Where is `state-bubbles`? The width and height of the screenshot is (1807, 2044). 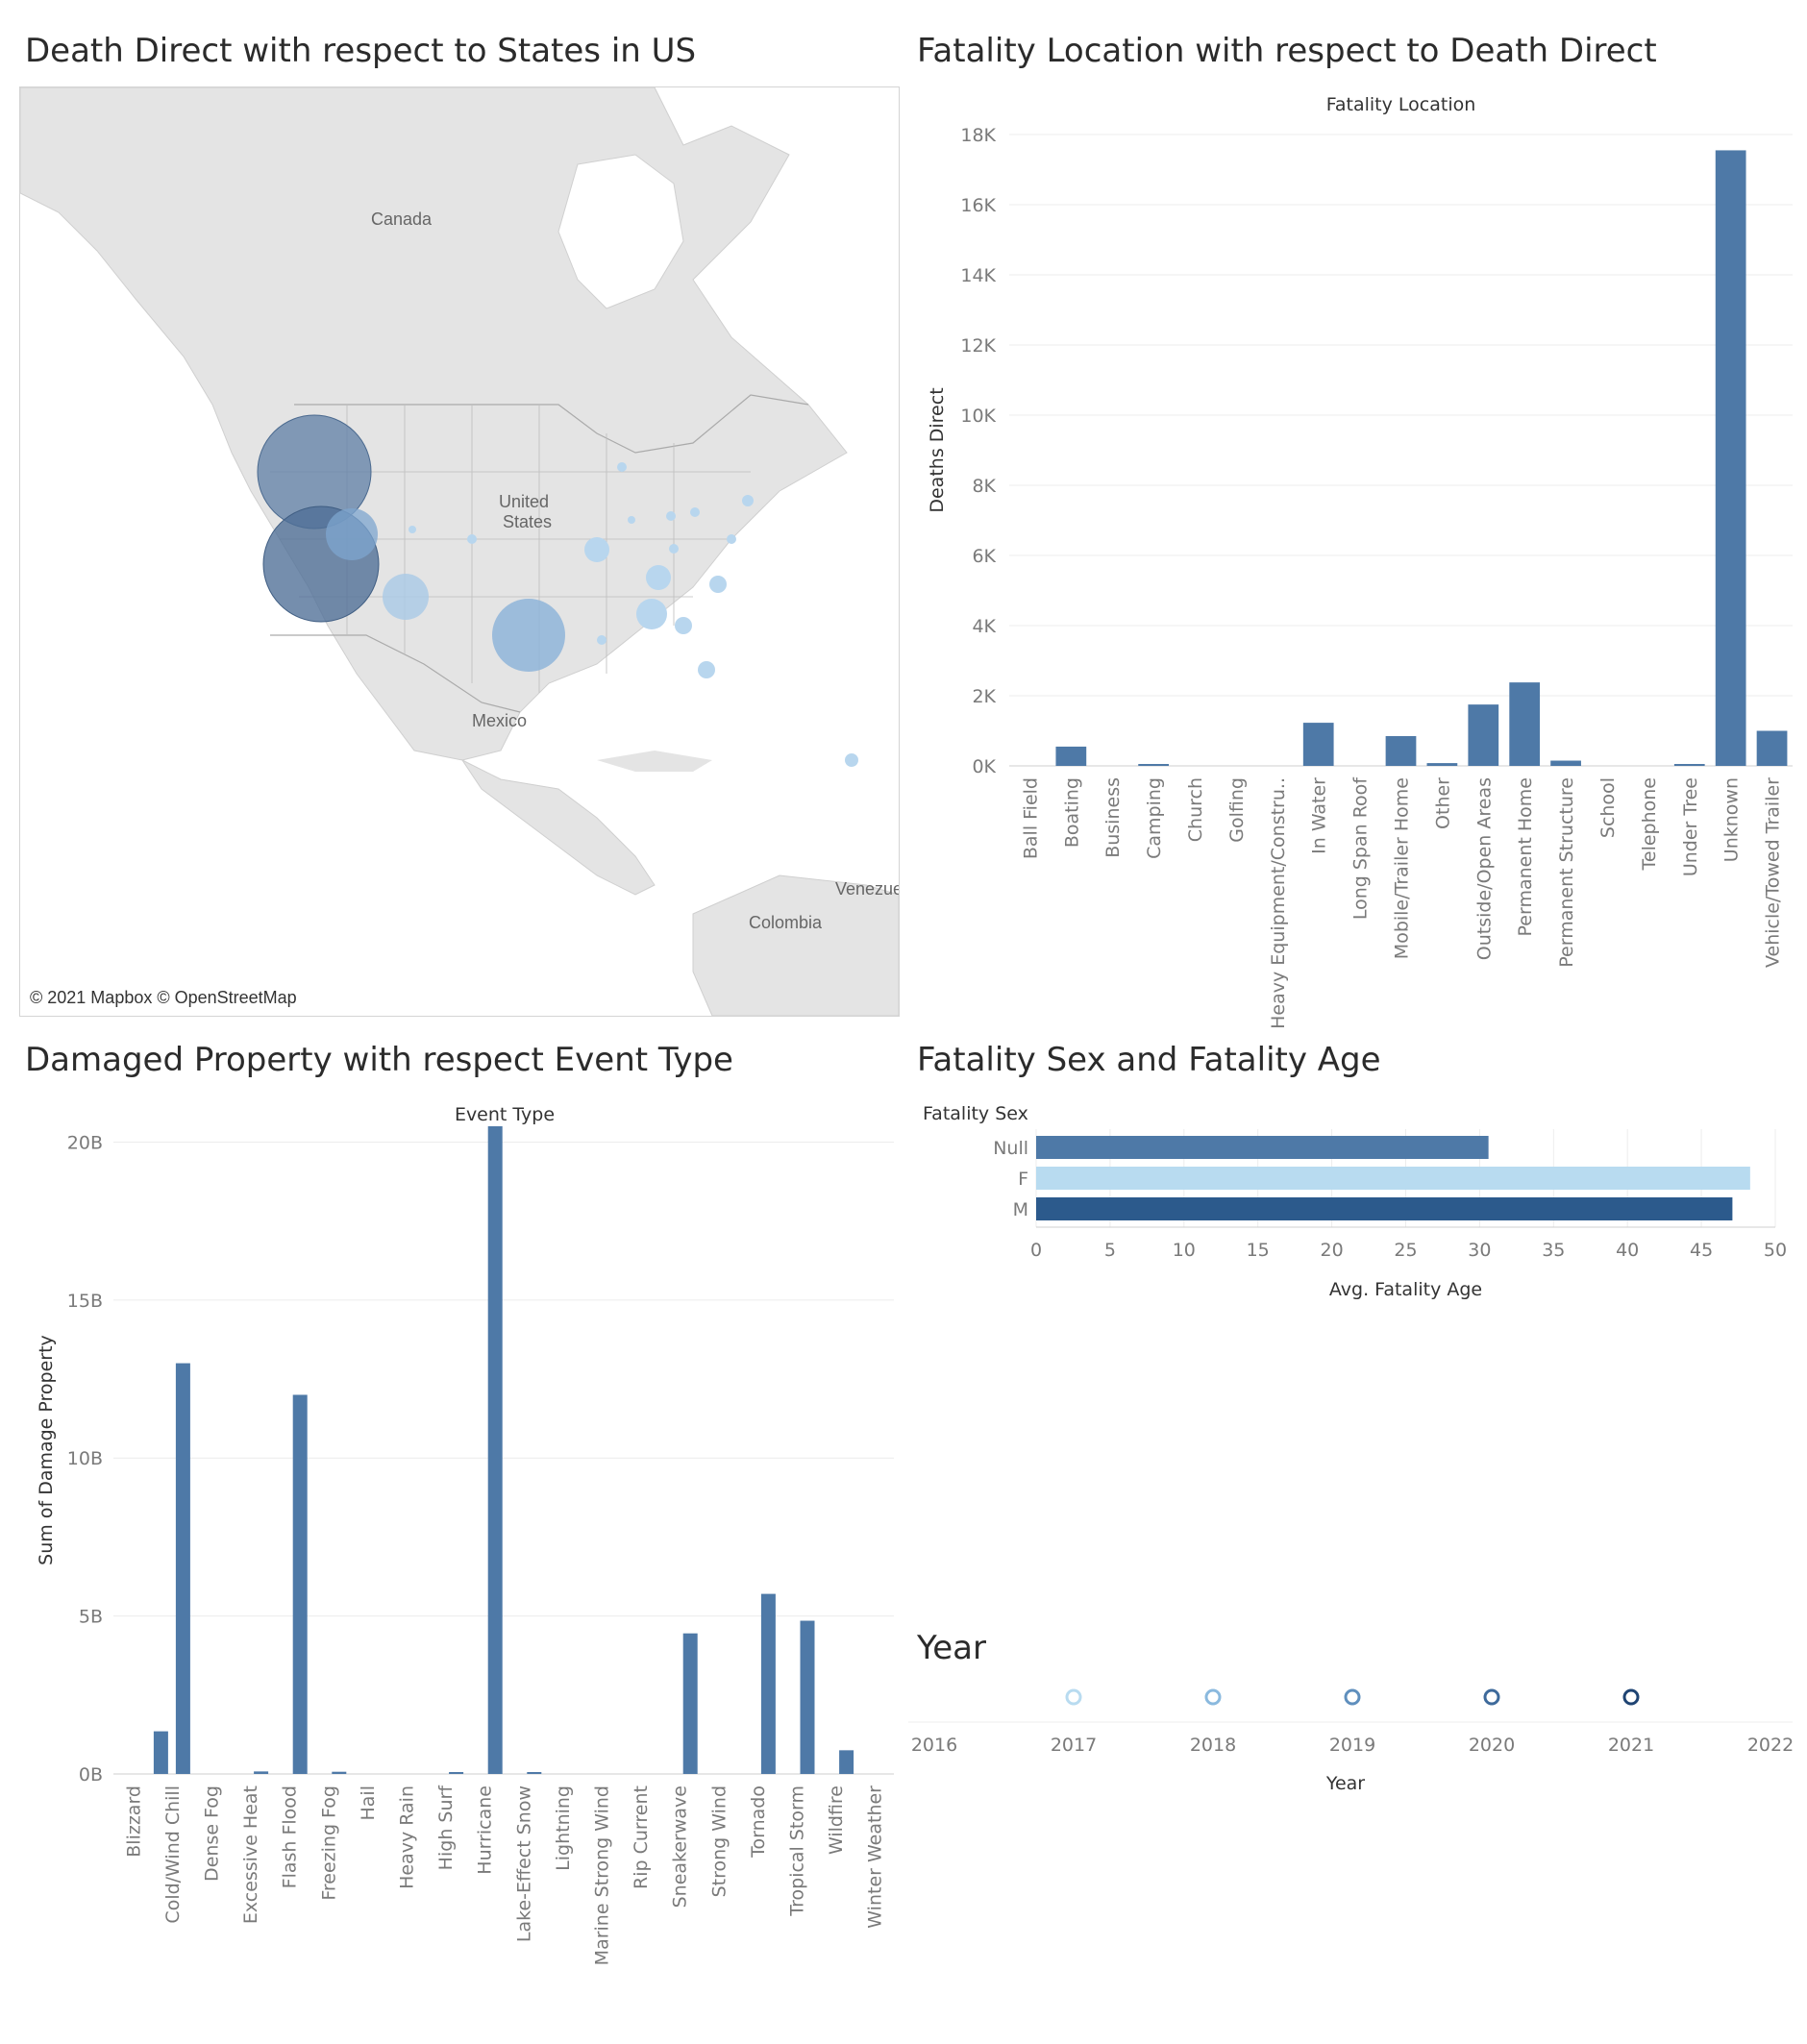 state-bubbles is located at coordinates (557, 590).